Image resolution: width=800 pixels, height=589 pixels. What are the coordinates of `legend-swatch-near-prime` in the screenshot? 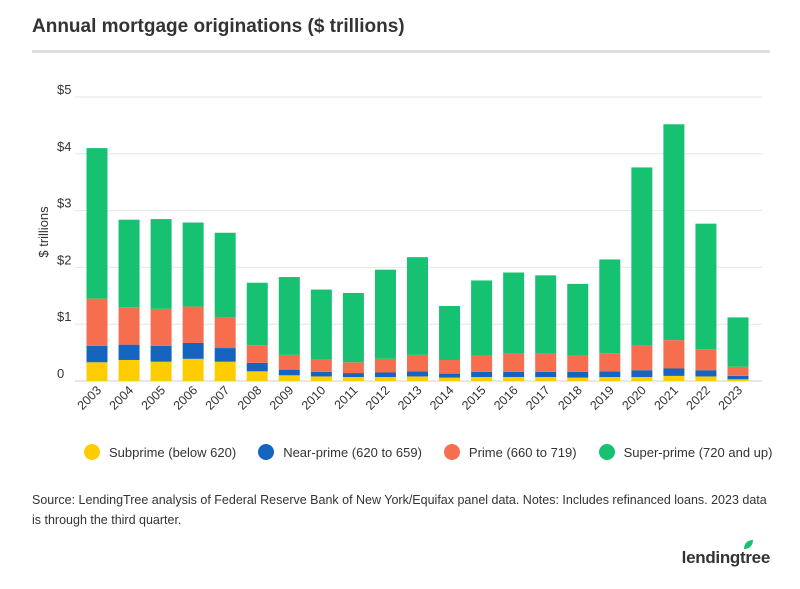 It's located at (266, 452).